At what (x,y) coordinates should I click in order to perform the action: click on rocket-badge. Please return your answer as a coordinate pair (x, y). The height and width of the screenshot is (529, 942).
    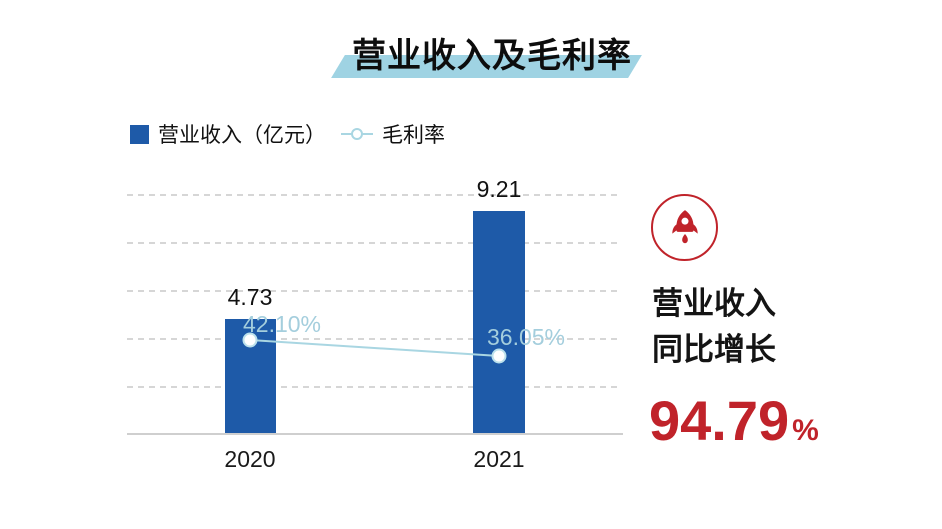
    Looking at the image, I should click on (684, 227).